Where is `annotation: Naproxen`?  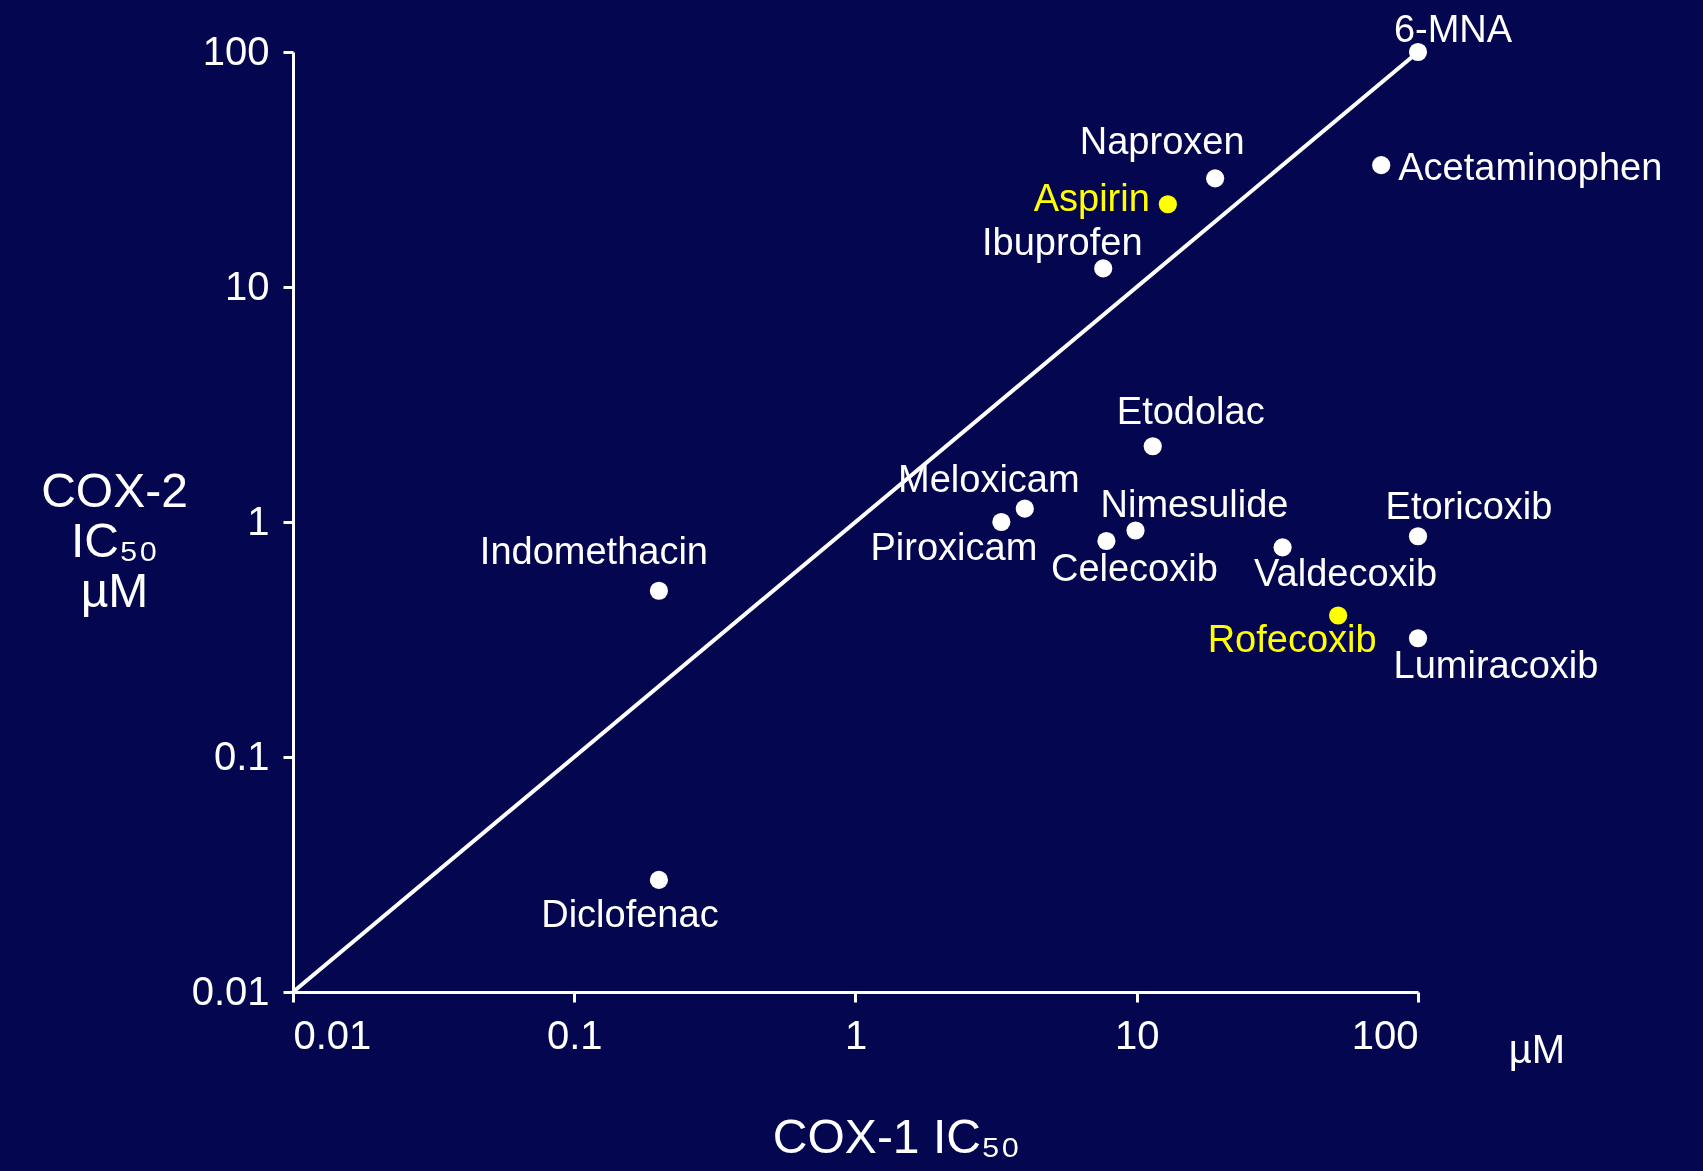
annotation: Naproxen is located at coordinates (1162, 141).